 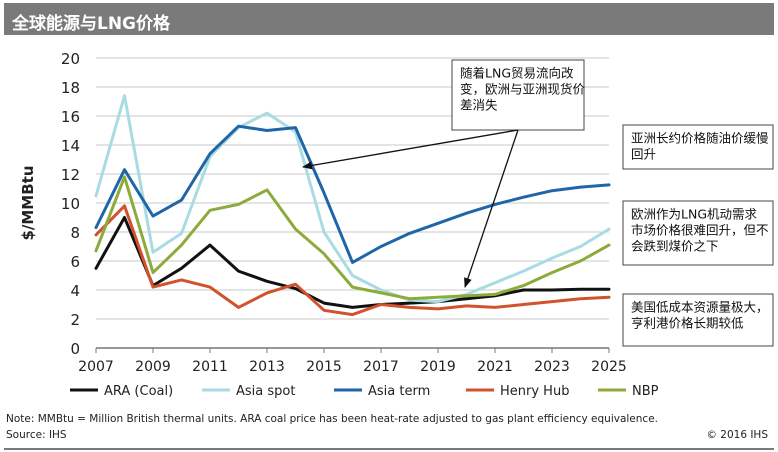 I want to click on copyright-text: © 2016 IHS, so click(x=737, y=435).